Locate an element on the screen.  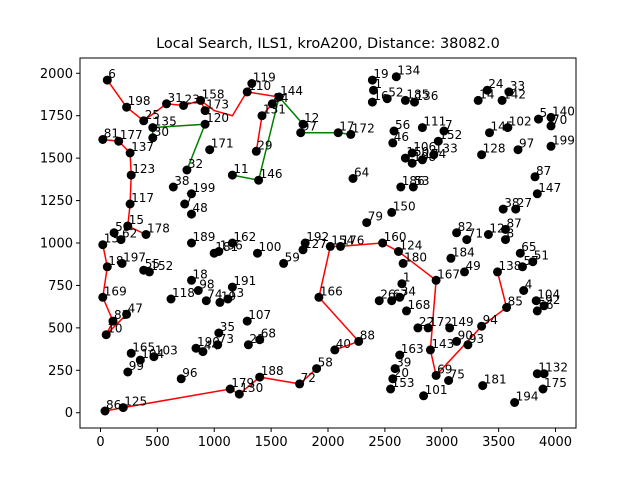
x-axis: 0 500 1000 1500 2000 2500 3000 3500 4000 is located at coordinates (334, 439).